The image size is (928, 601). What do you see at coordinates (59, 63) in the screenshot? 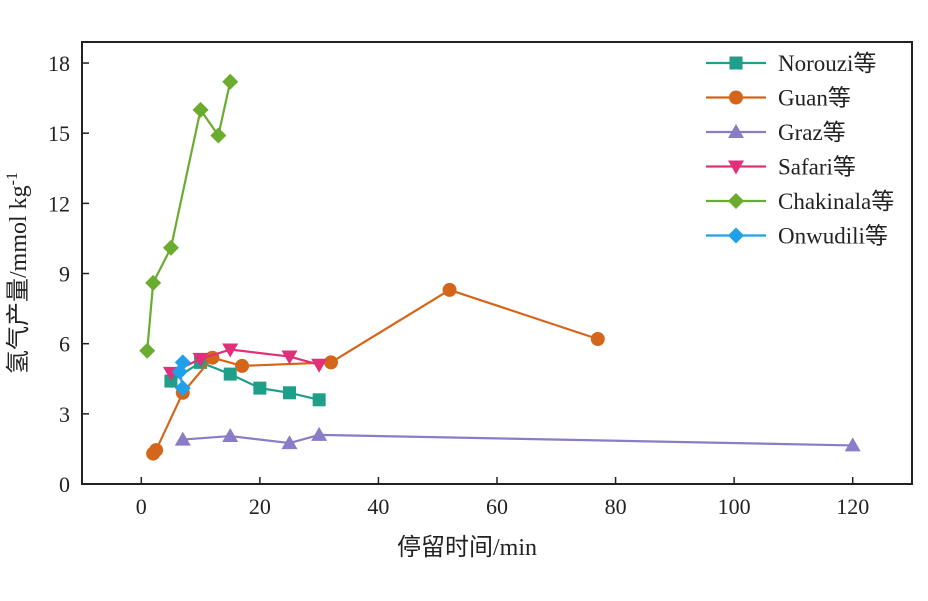
I see `y-tick-label: 18` at bounding box center [59, 63].